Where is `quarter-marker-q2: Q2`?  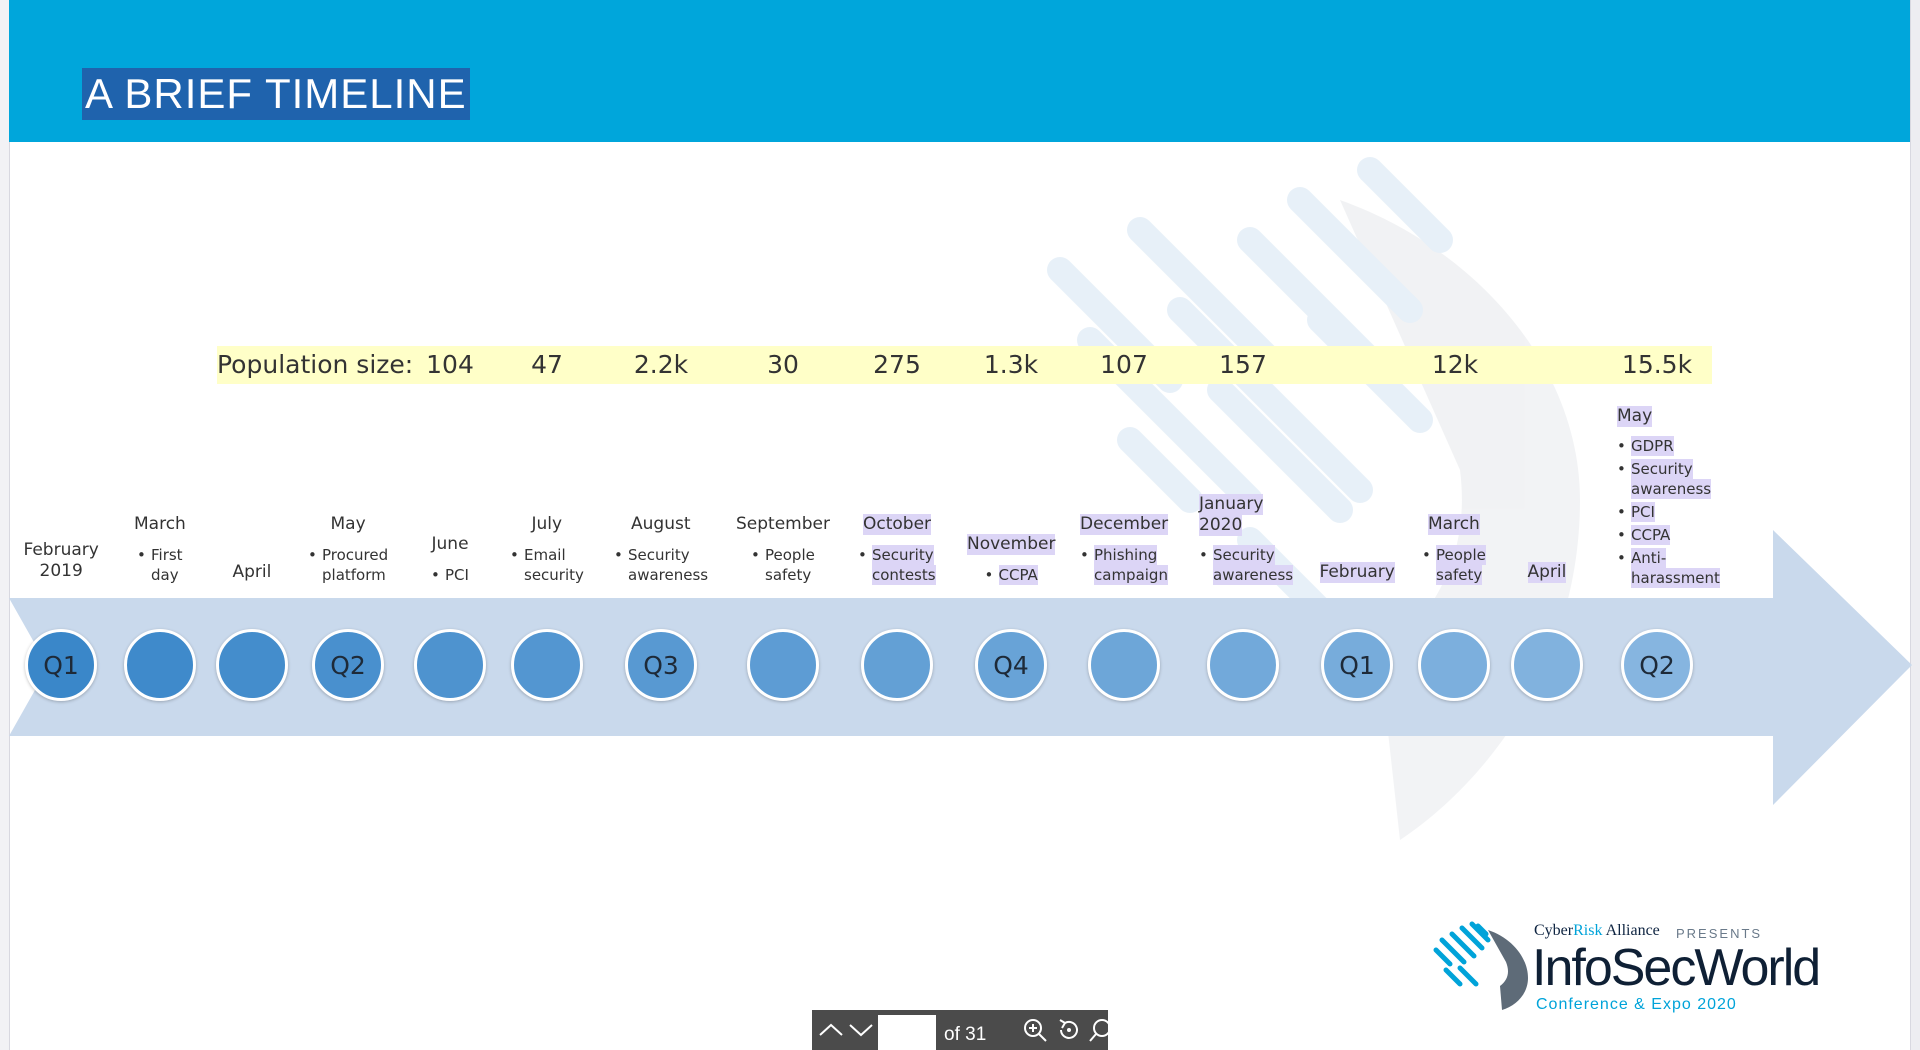 quarter-marker-q2: Q2 is located at coordinates (348, 665).